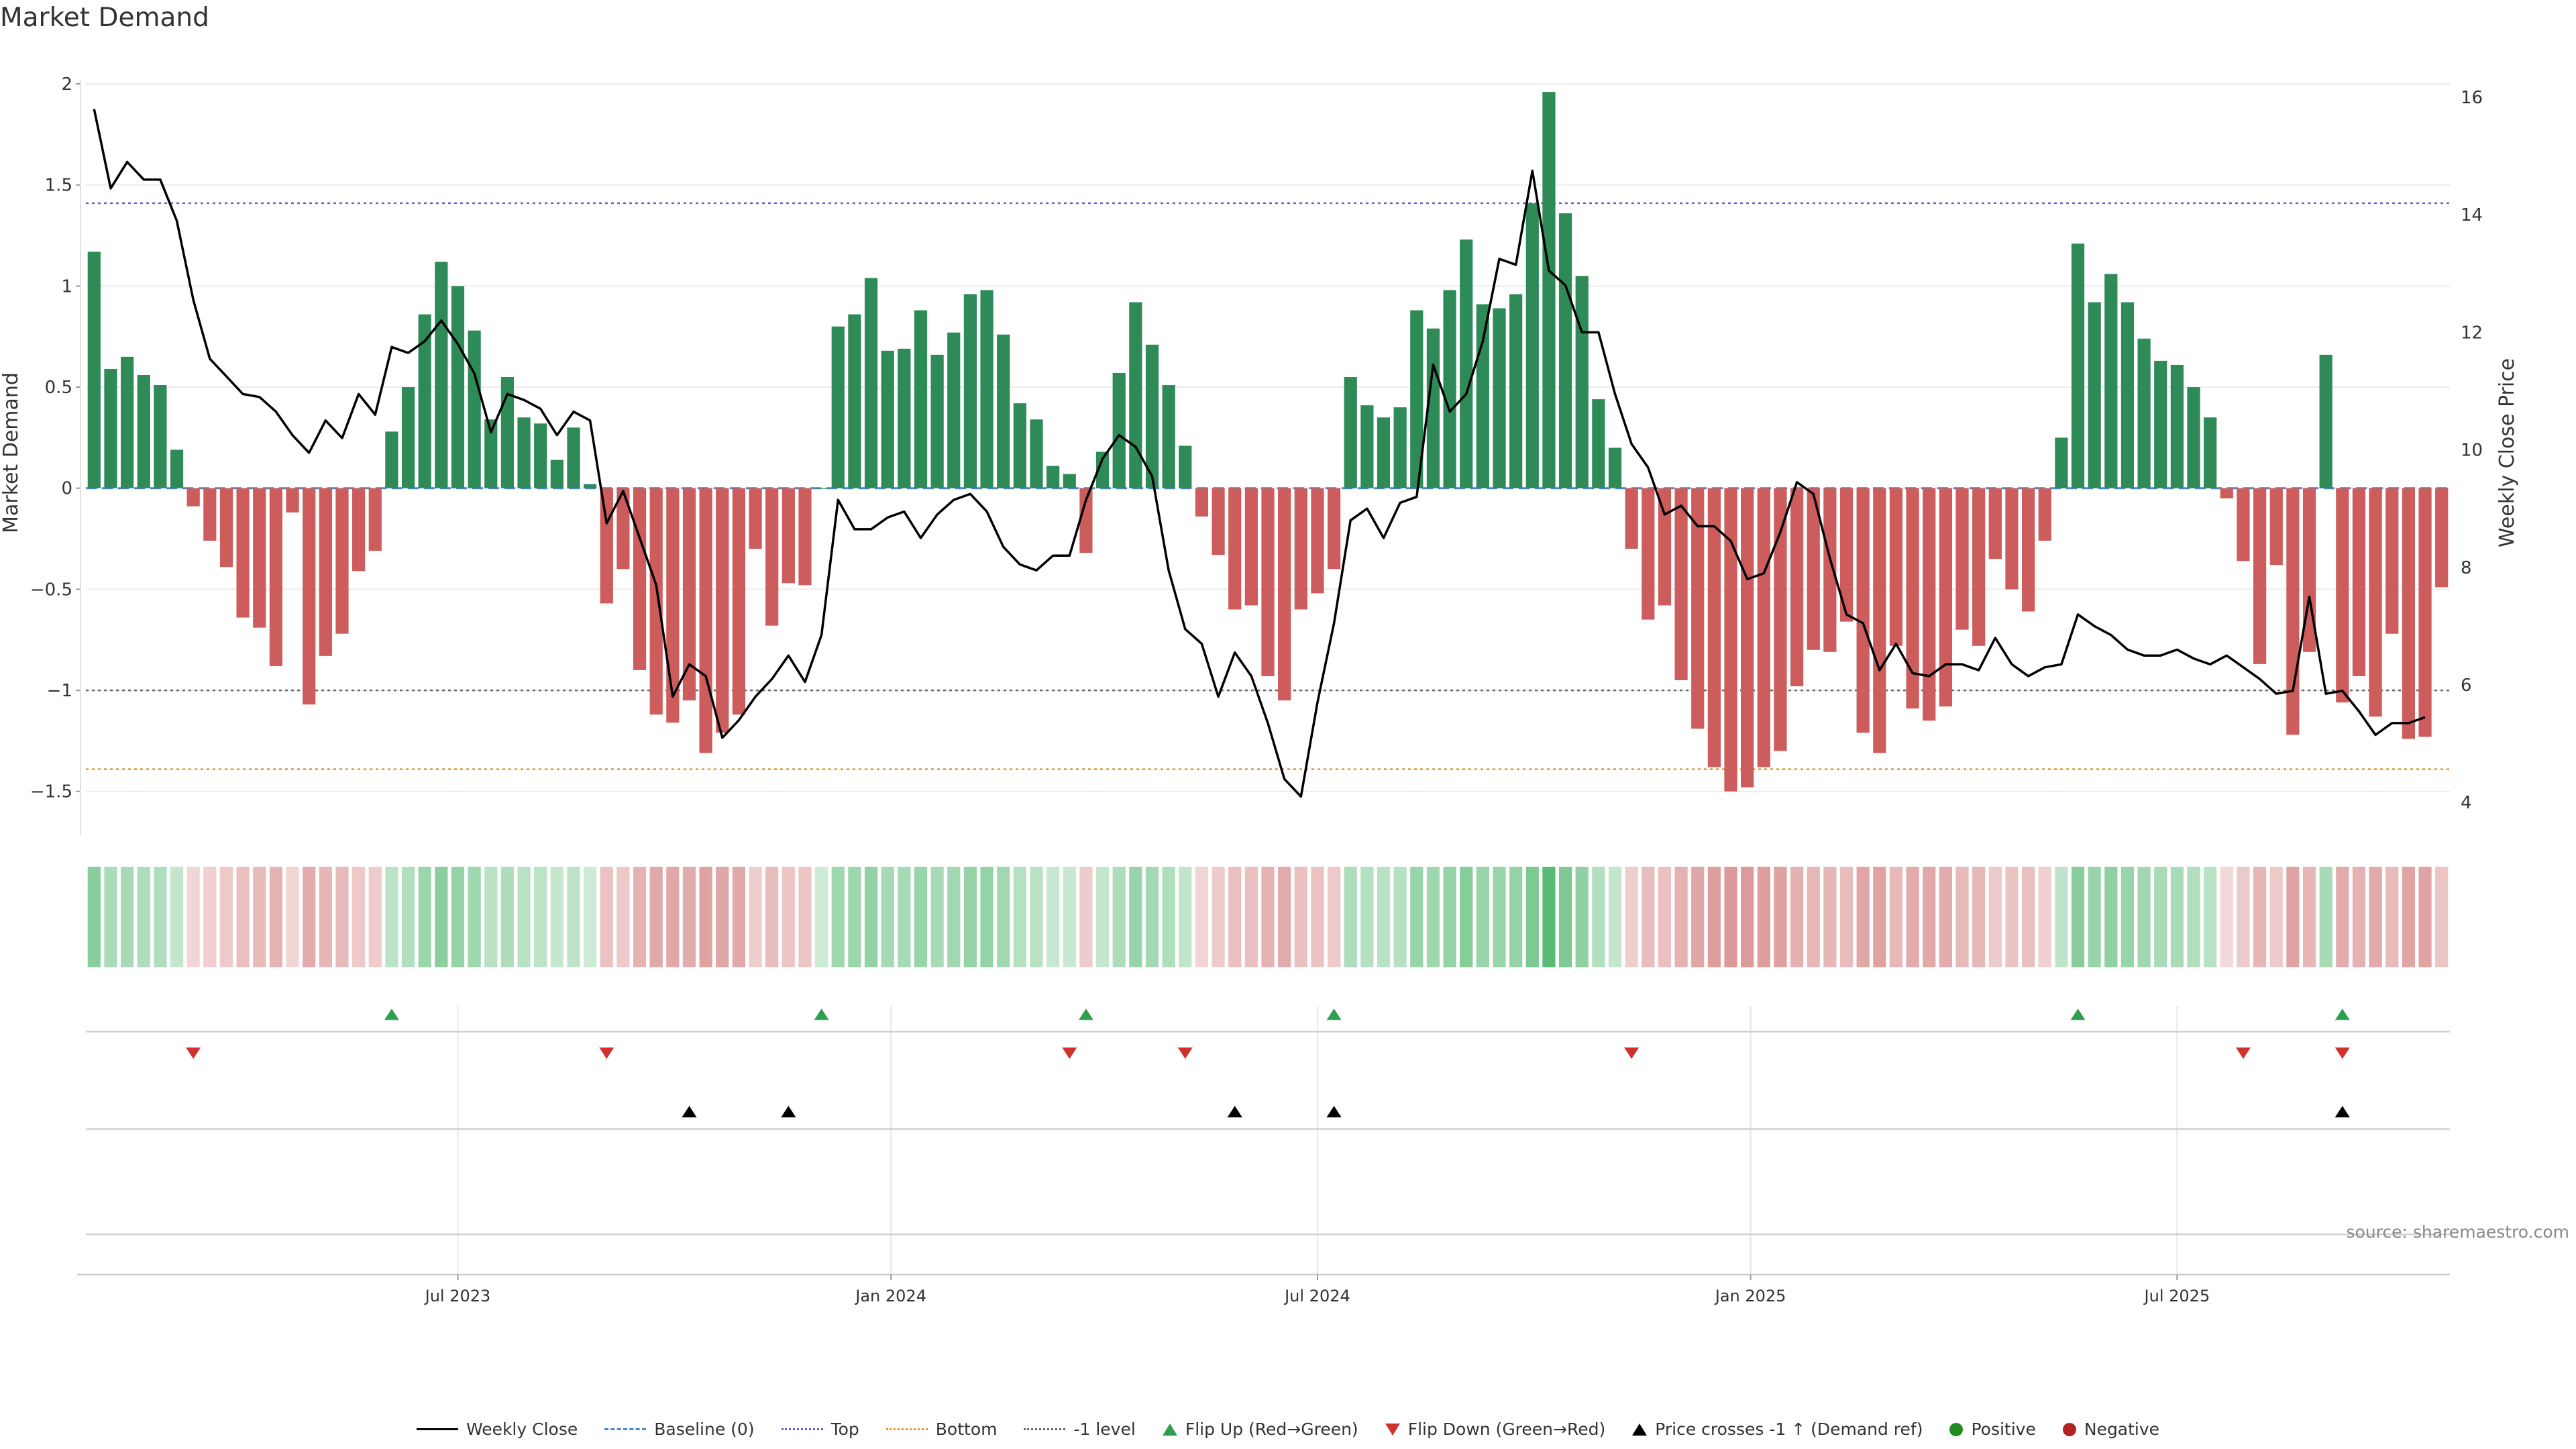  Describe the element at coordinates (104, 18) in the screenshot. I see `page-title: Market Demand` at that location.